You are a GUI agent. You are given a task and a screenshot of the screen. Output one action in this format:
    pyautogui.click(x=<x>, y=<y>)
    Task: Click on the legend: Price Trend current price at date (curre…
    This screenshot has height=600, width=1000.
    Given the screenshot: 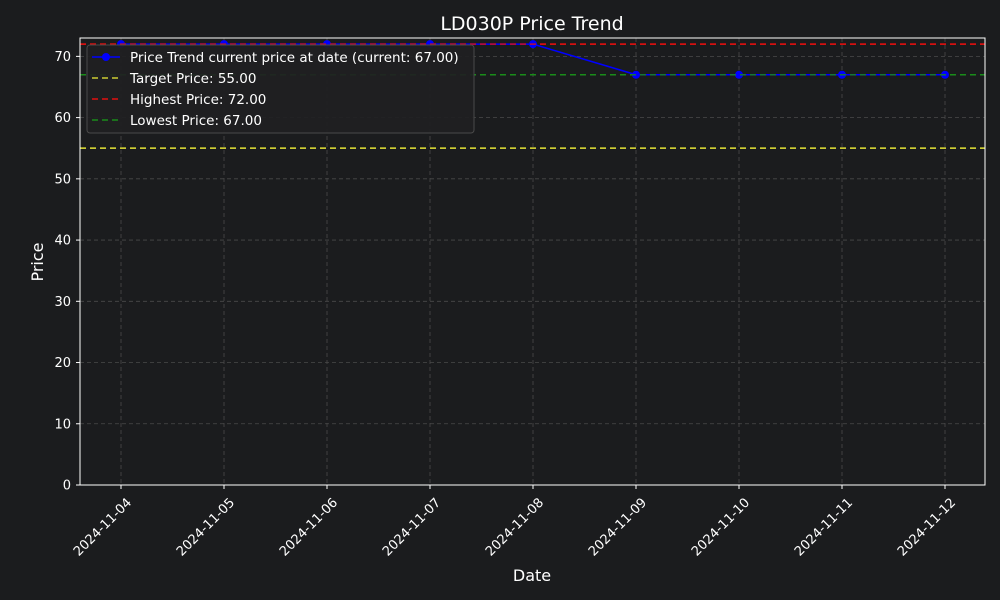 What is the action you would take?
    pyautogui.click(x=280, y=89)
    